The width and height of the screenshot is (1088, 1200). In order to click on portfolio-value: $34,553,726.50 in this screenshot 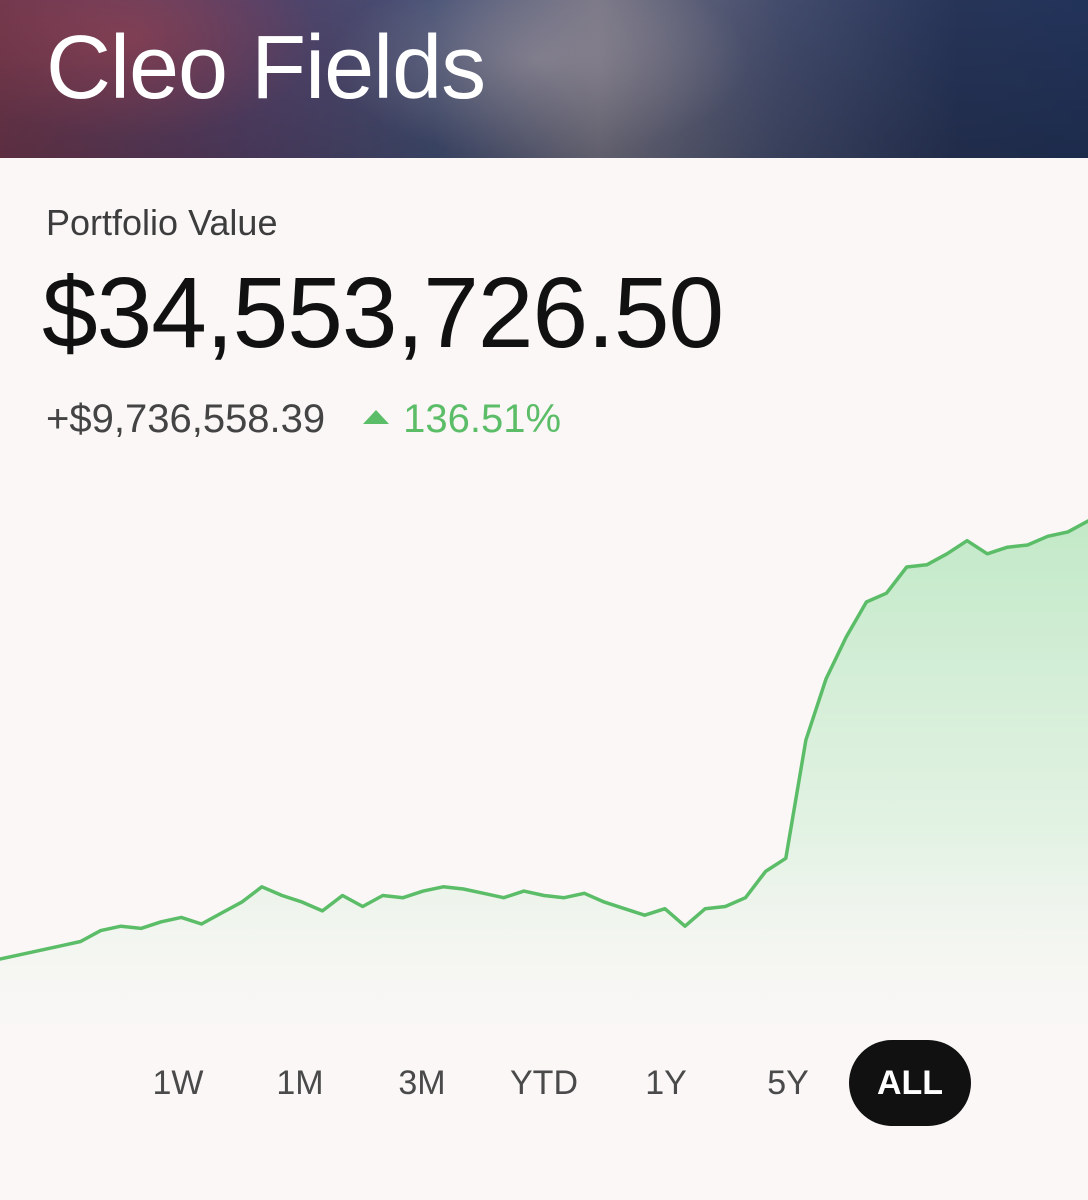, I will do `click(383, 313)`.